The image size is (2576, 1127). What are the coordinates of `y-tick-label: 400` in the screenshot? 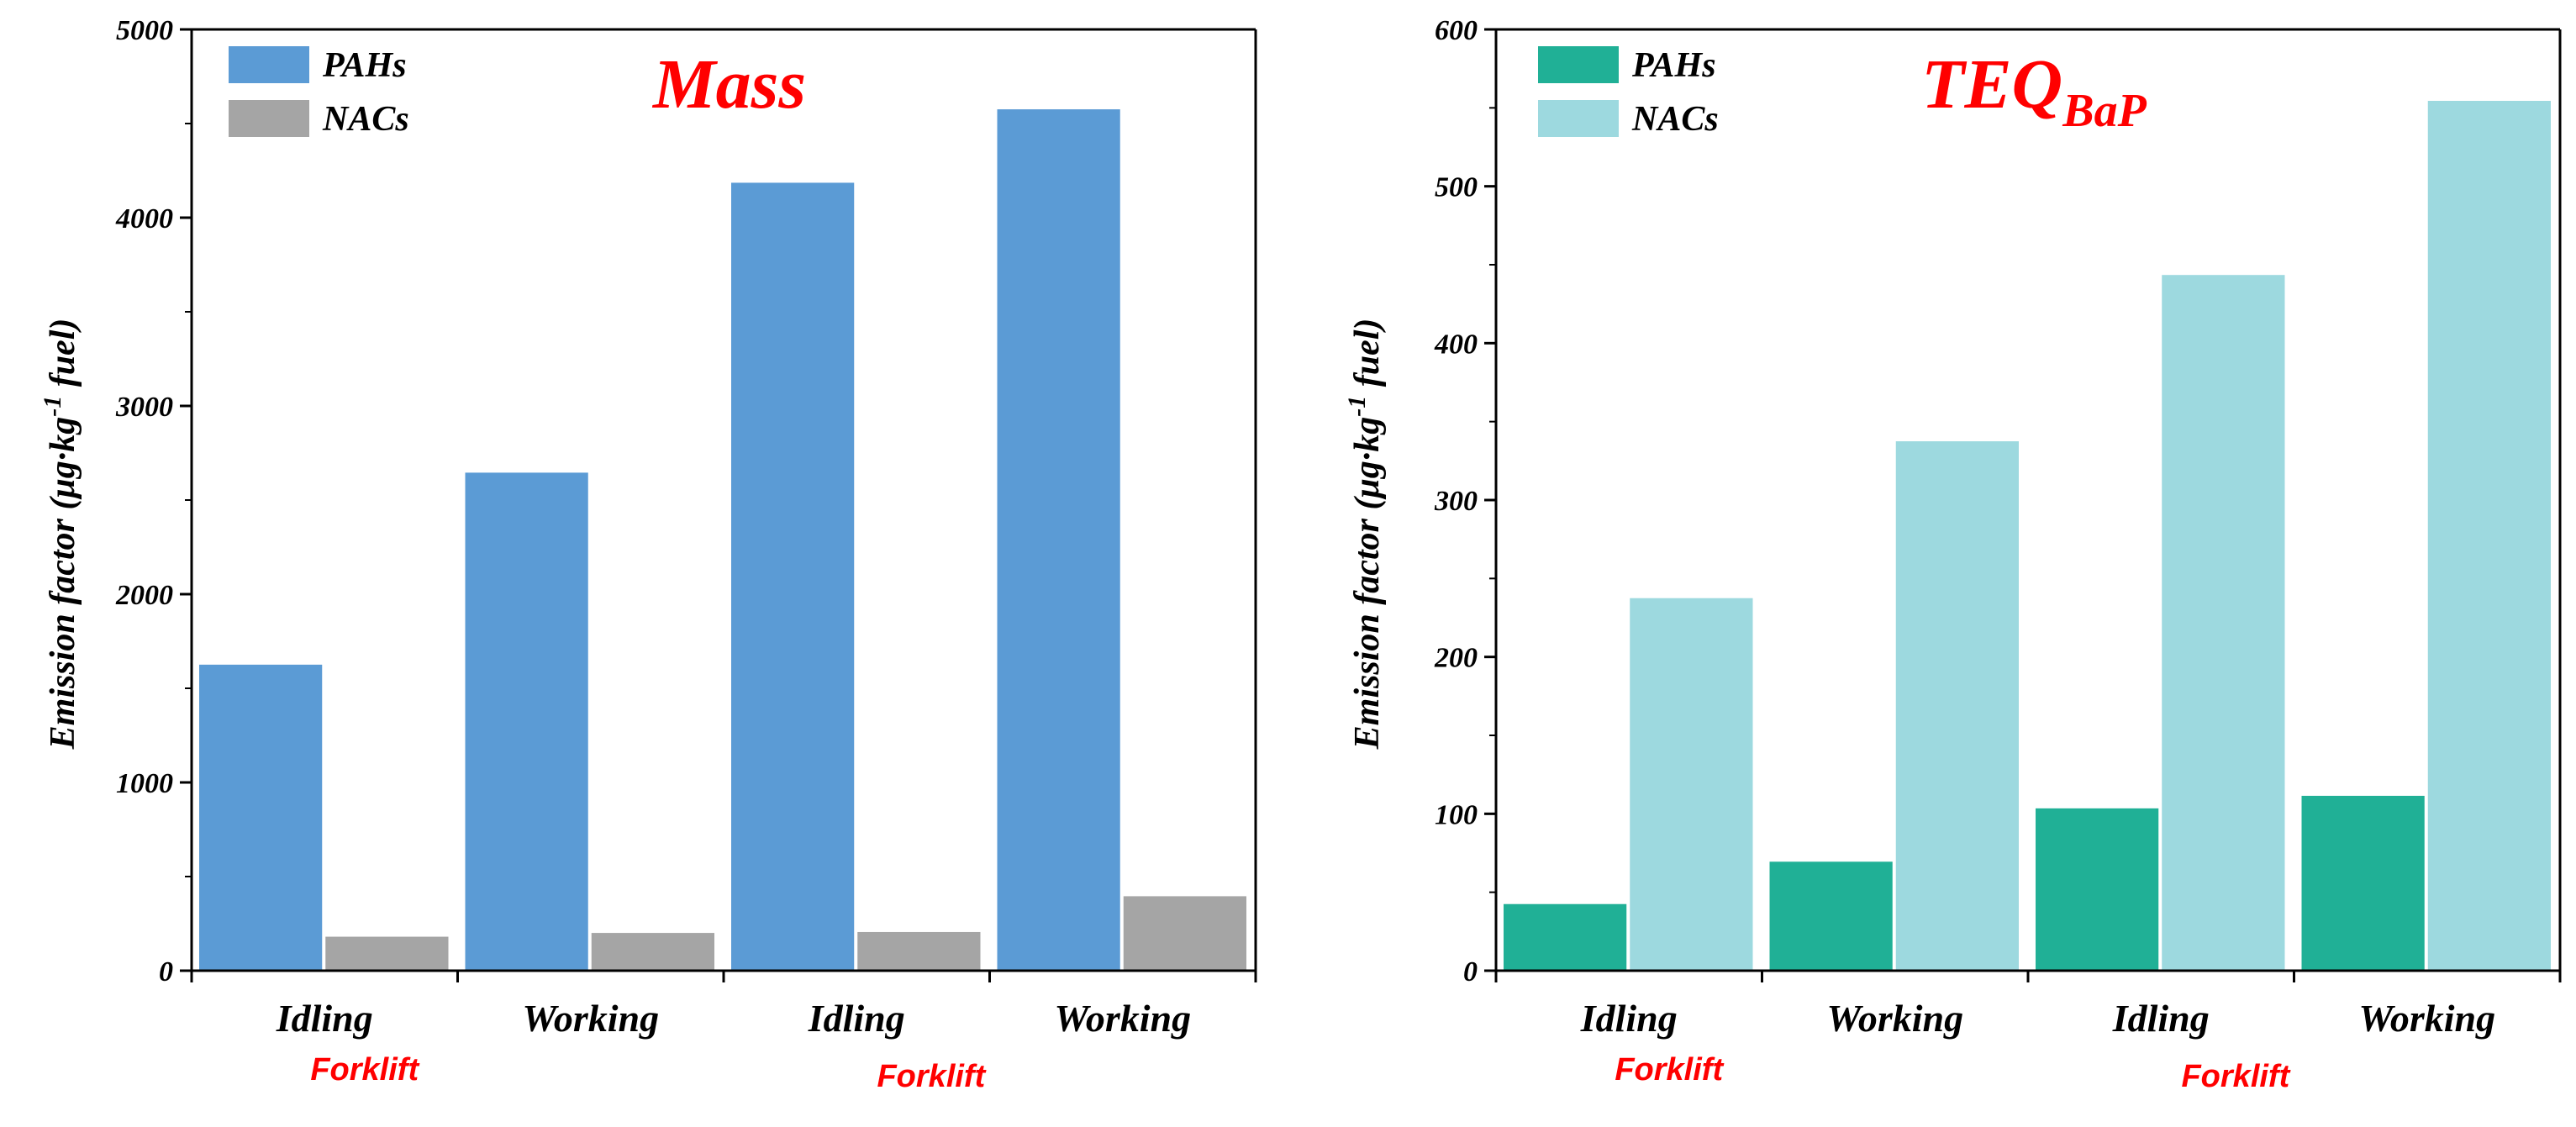 It's located at (1456, 344).